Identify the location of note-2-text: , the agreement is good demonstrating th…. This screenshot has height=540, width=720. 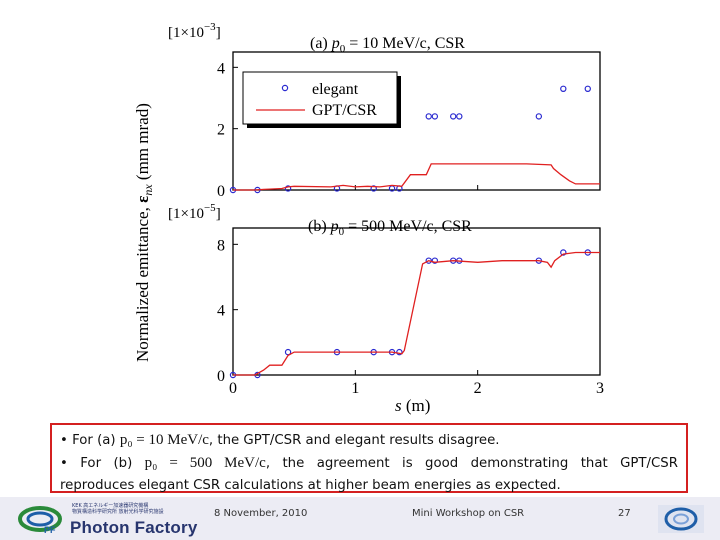
(471, 463).